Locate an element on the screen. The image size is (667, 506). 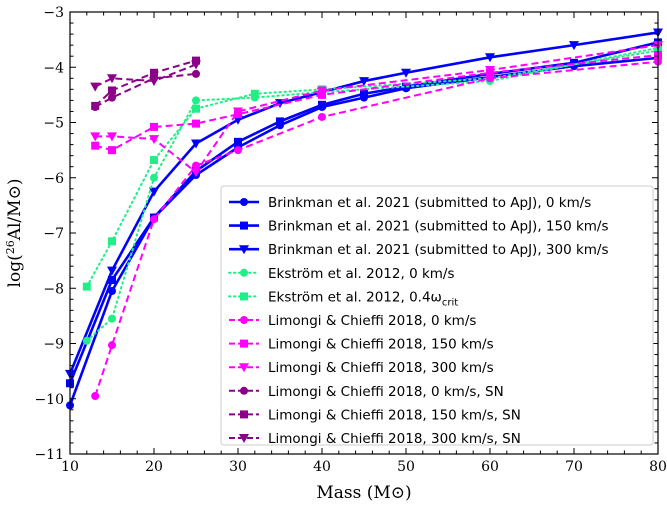
y-tick-label: −11 is located at coordinates (49, 455).